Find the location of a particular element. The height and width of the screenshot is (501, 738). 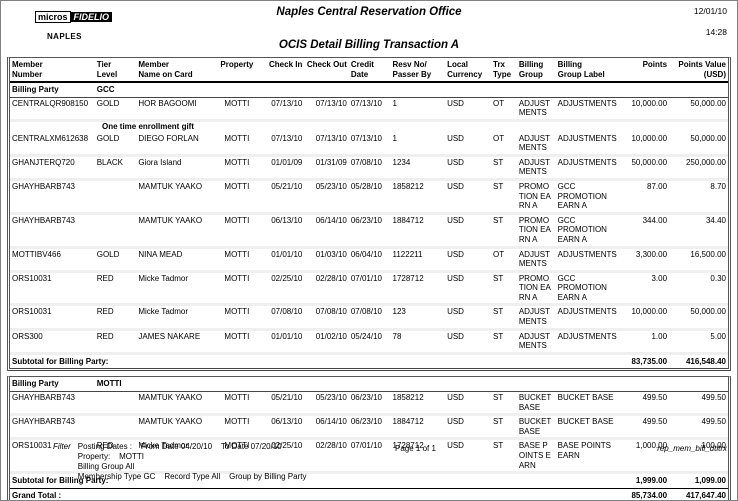

cell: 123 is located at coordinates (418, 317).